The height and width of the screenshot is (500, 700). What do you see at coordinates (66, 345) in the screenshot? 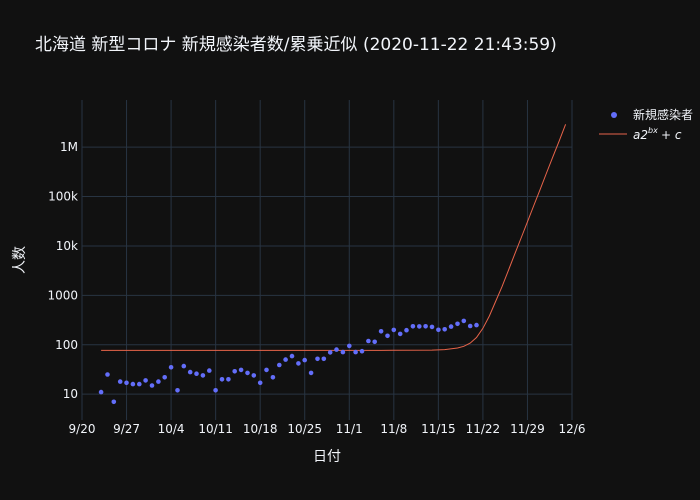
I see `y-tick-label: 100` at bounding box center [66, 345].